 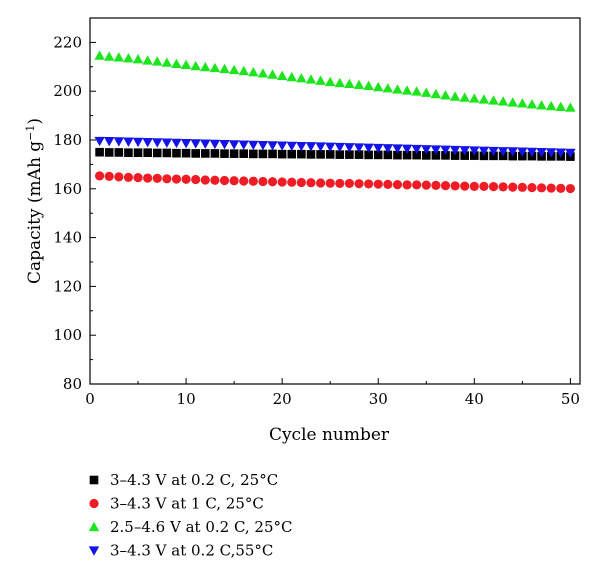 What do you see at coordinates (191, 551) in the screenshot?
I see `legend-label-4: 3–4.3 V at 0.2 C,55°C` at bounding box center [191, 551].